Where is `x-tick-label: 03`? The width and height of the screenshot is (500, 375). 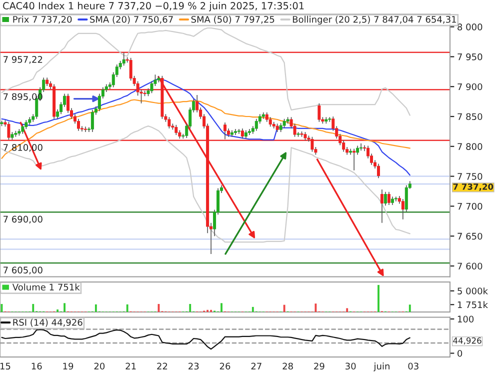 x-tick-label: 03 is located at coordinates (413, 366).